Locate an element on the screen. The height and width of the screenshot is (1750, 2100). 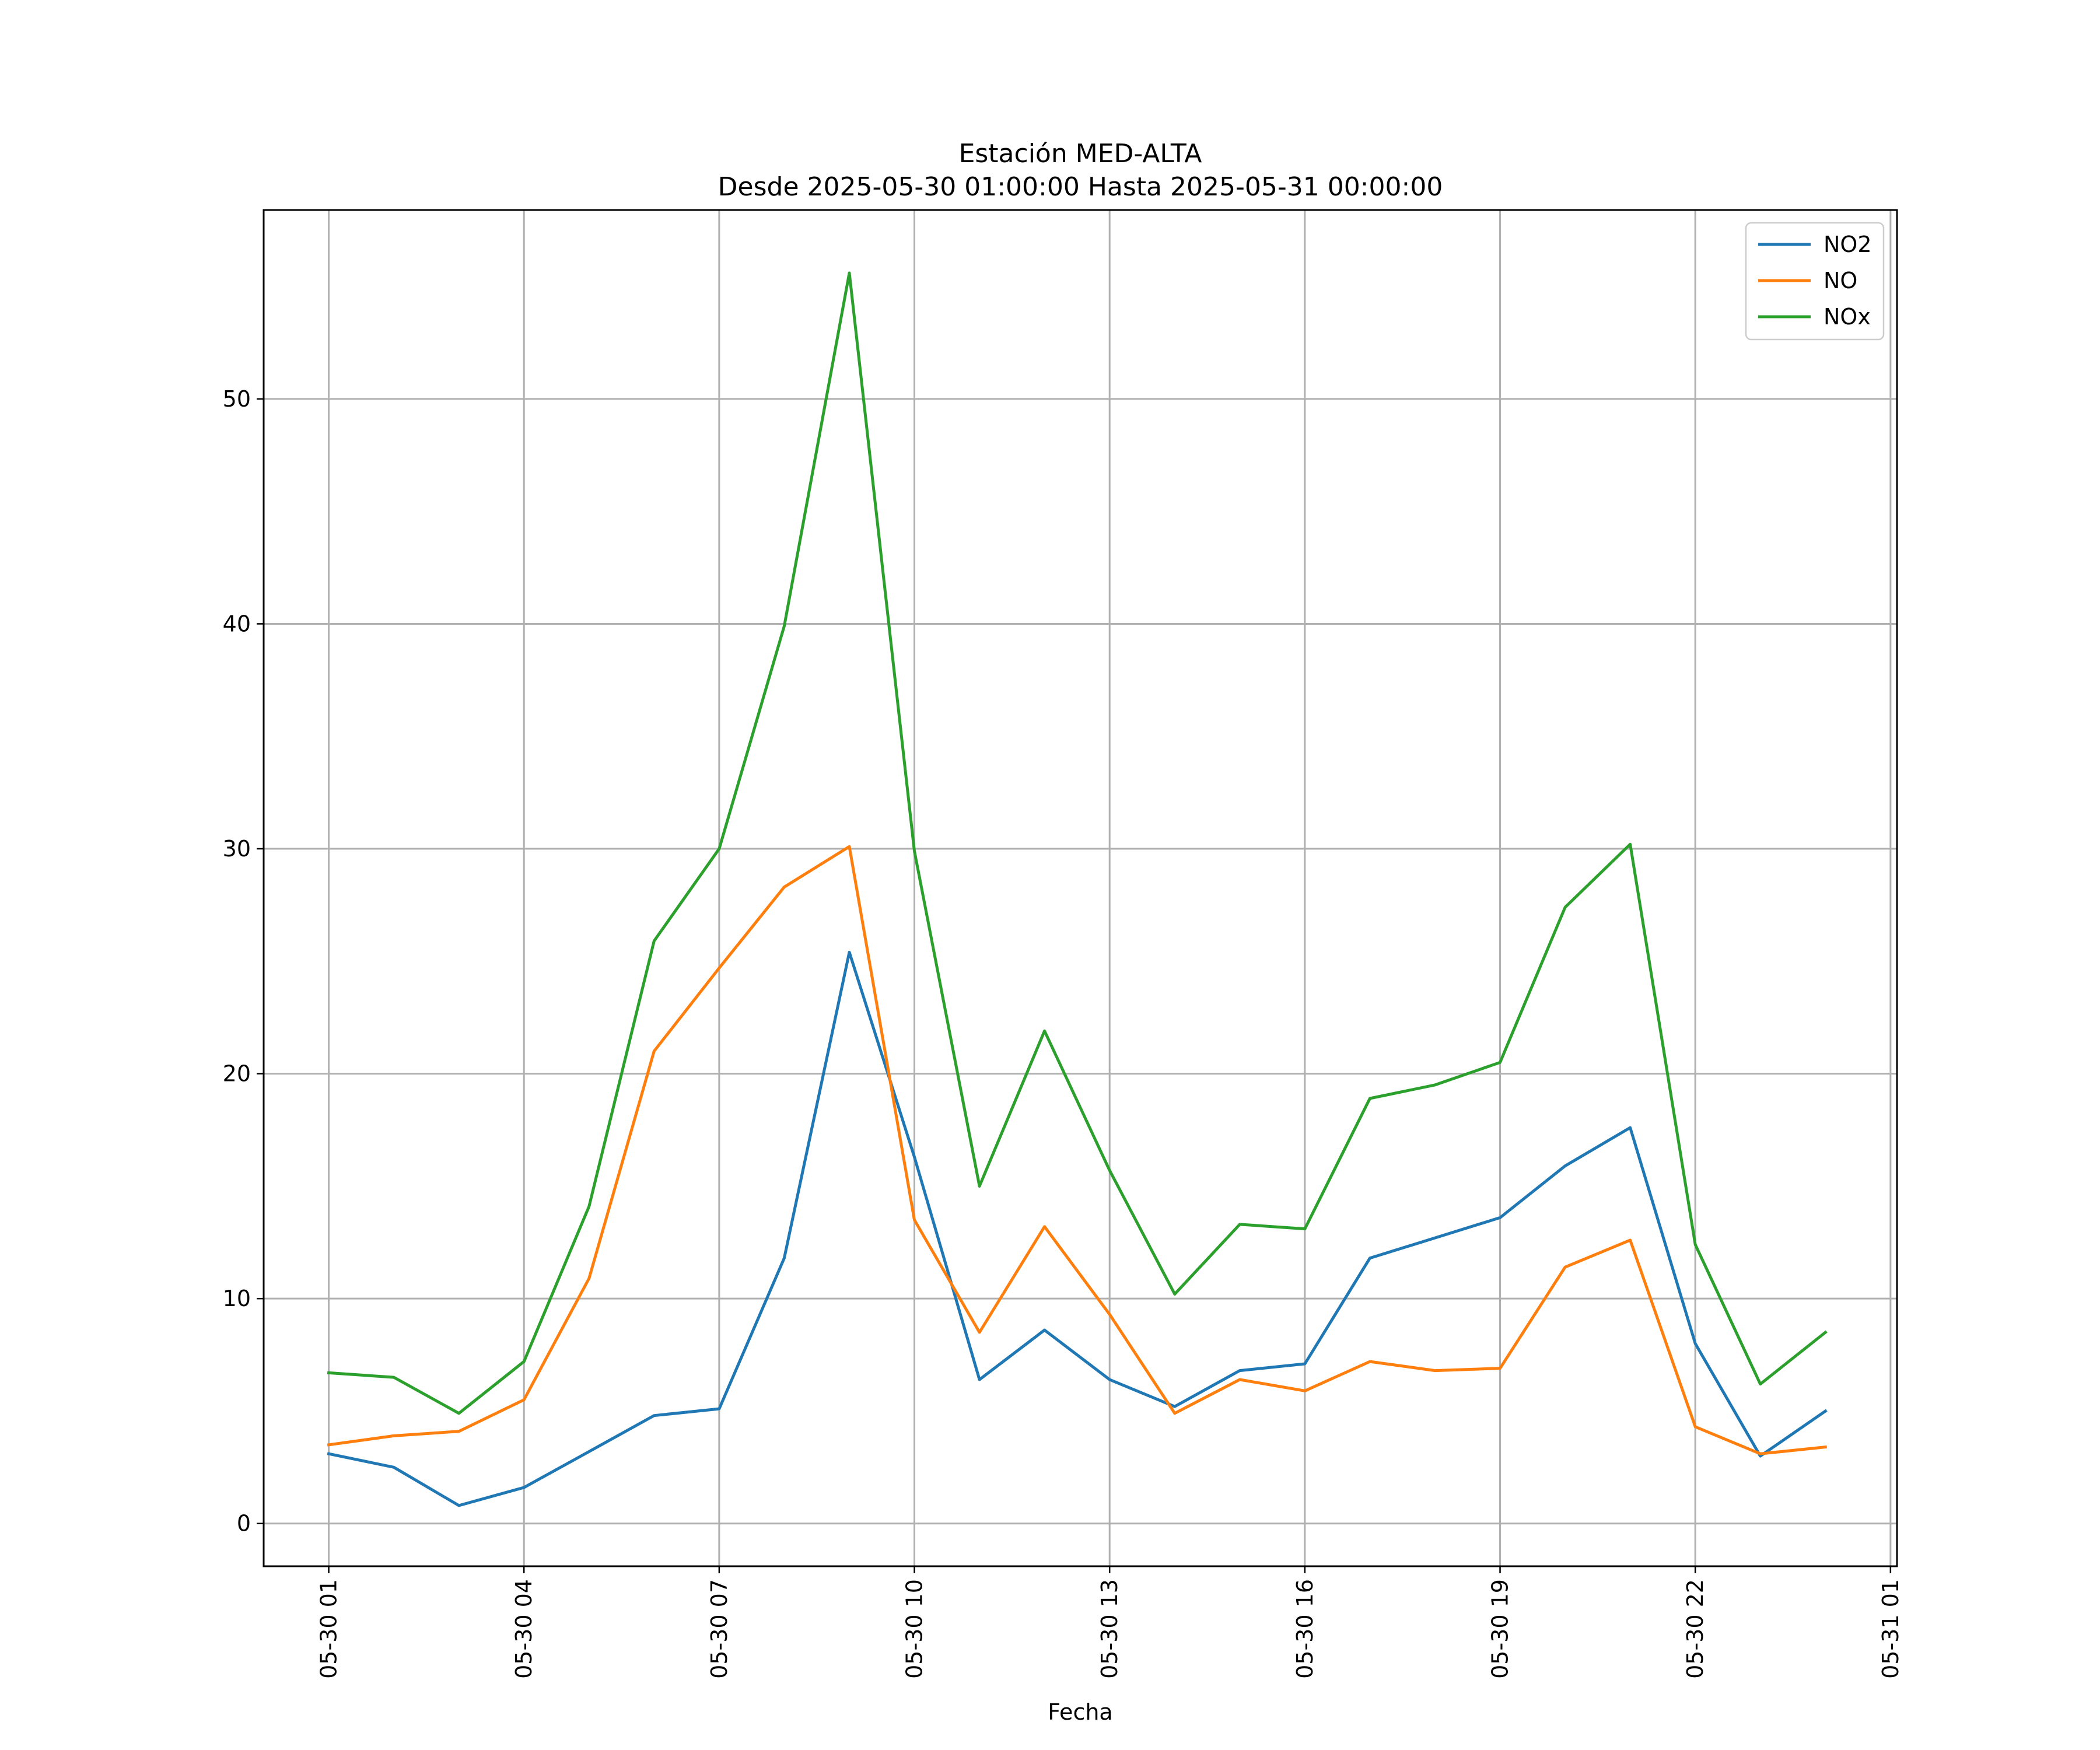
legend-frame is located at coordinates (1815, 281).